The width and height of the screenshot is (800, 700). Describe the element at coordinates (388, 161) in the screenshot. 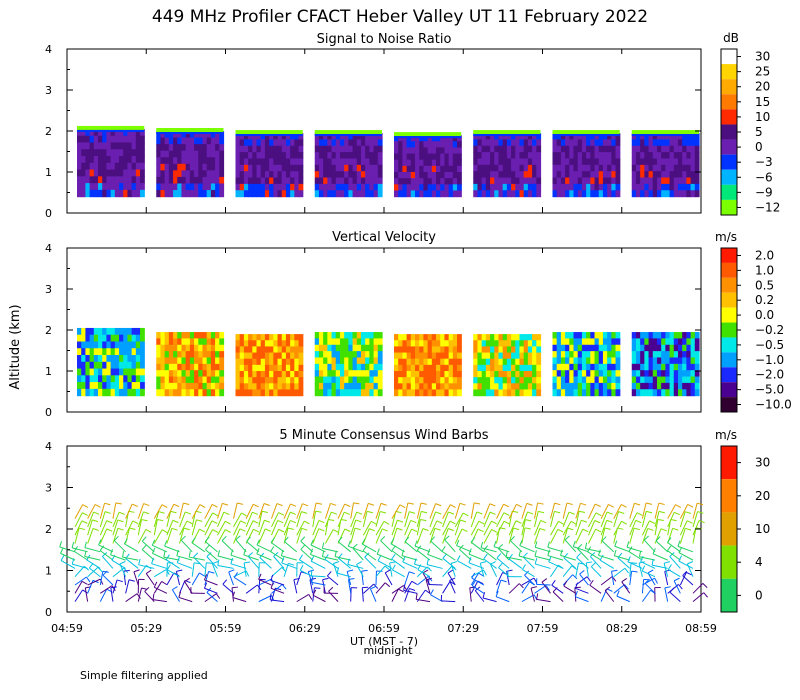

I see `snr-heatmap` at that location.